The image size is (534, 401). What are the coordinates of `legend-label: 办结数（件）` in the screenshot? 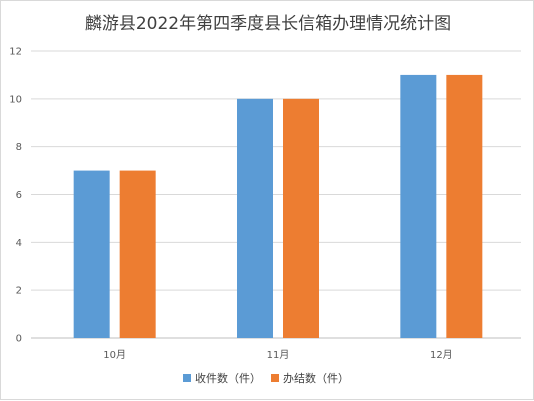 It's located at (316, 378).